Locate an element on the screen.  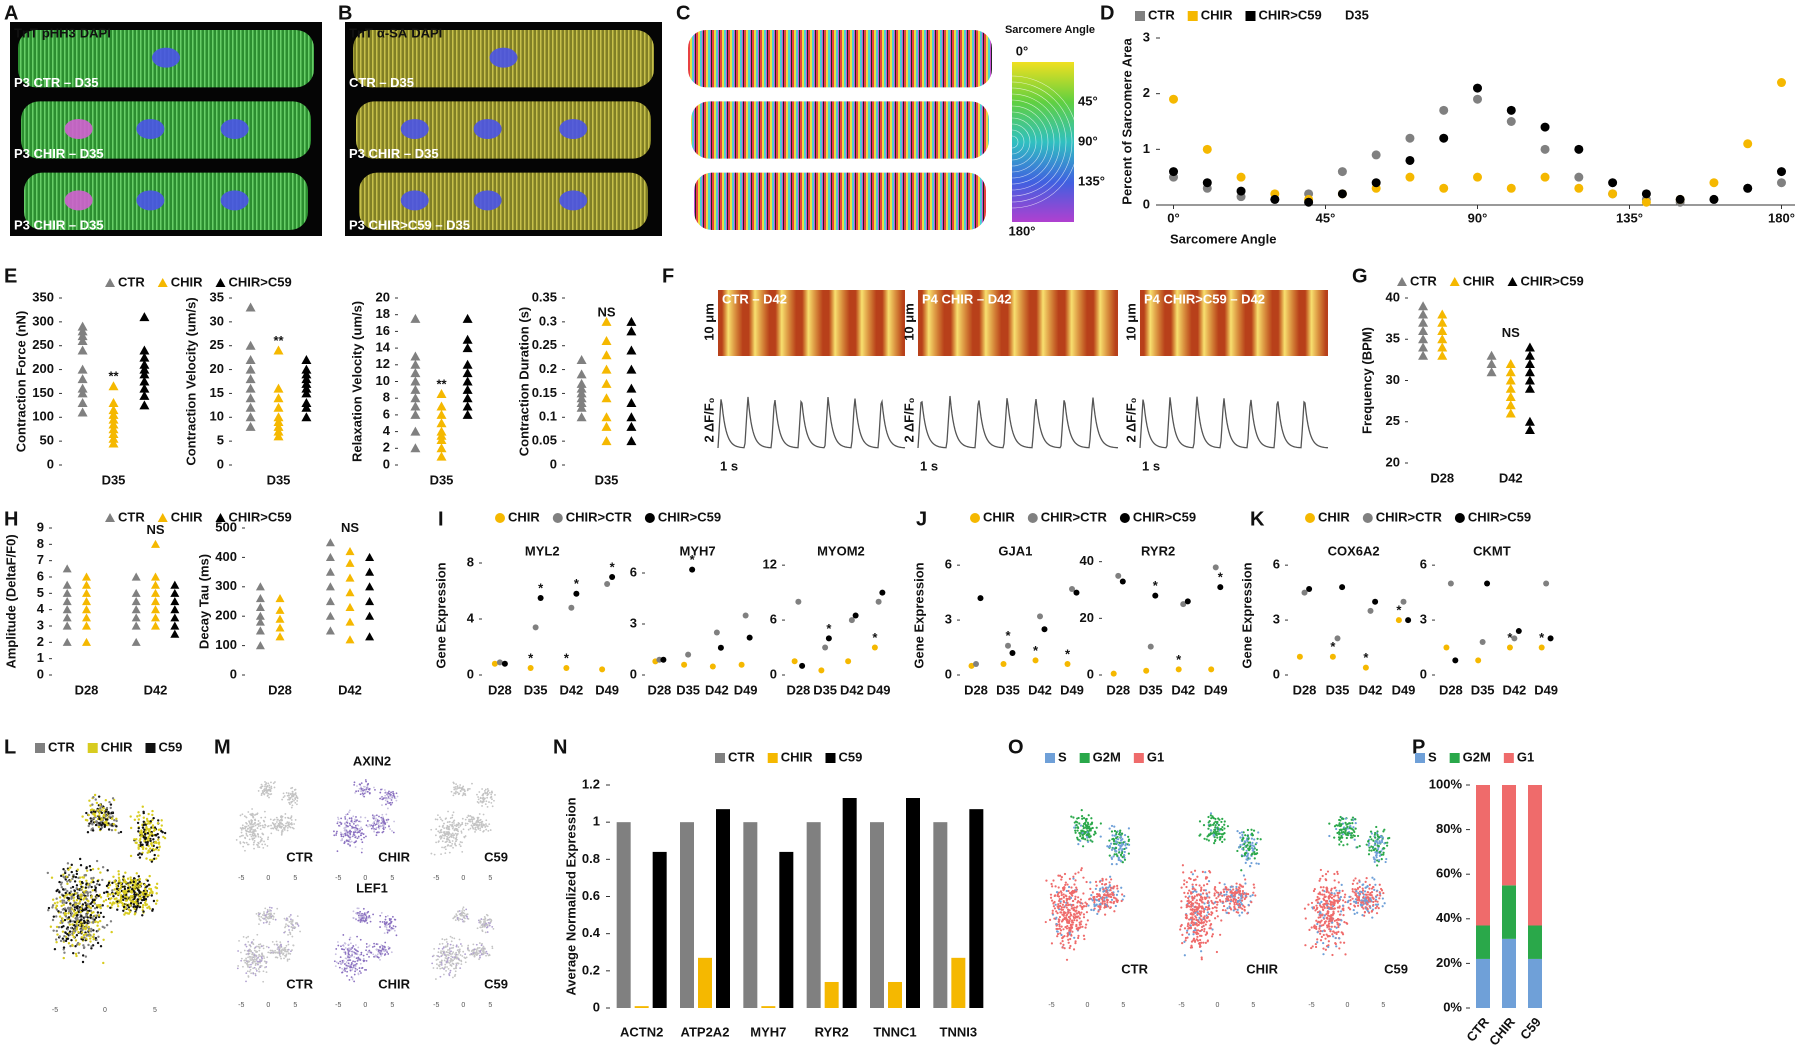
x-tick-label: D28 is located at coordinates (659, 689).